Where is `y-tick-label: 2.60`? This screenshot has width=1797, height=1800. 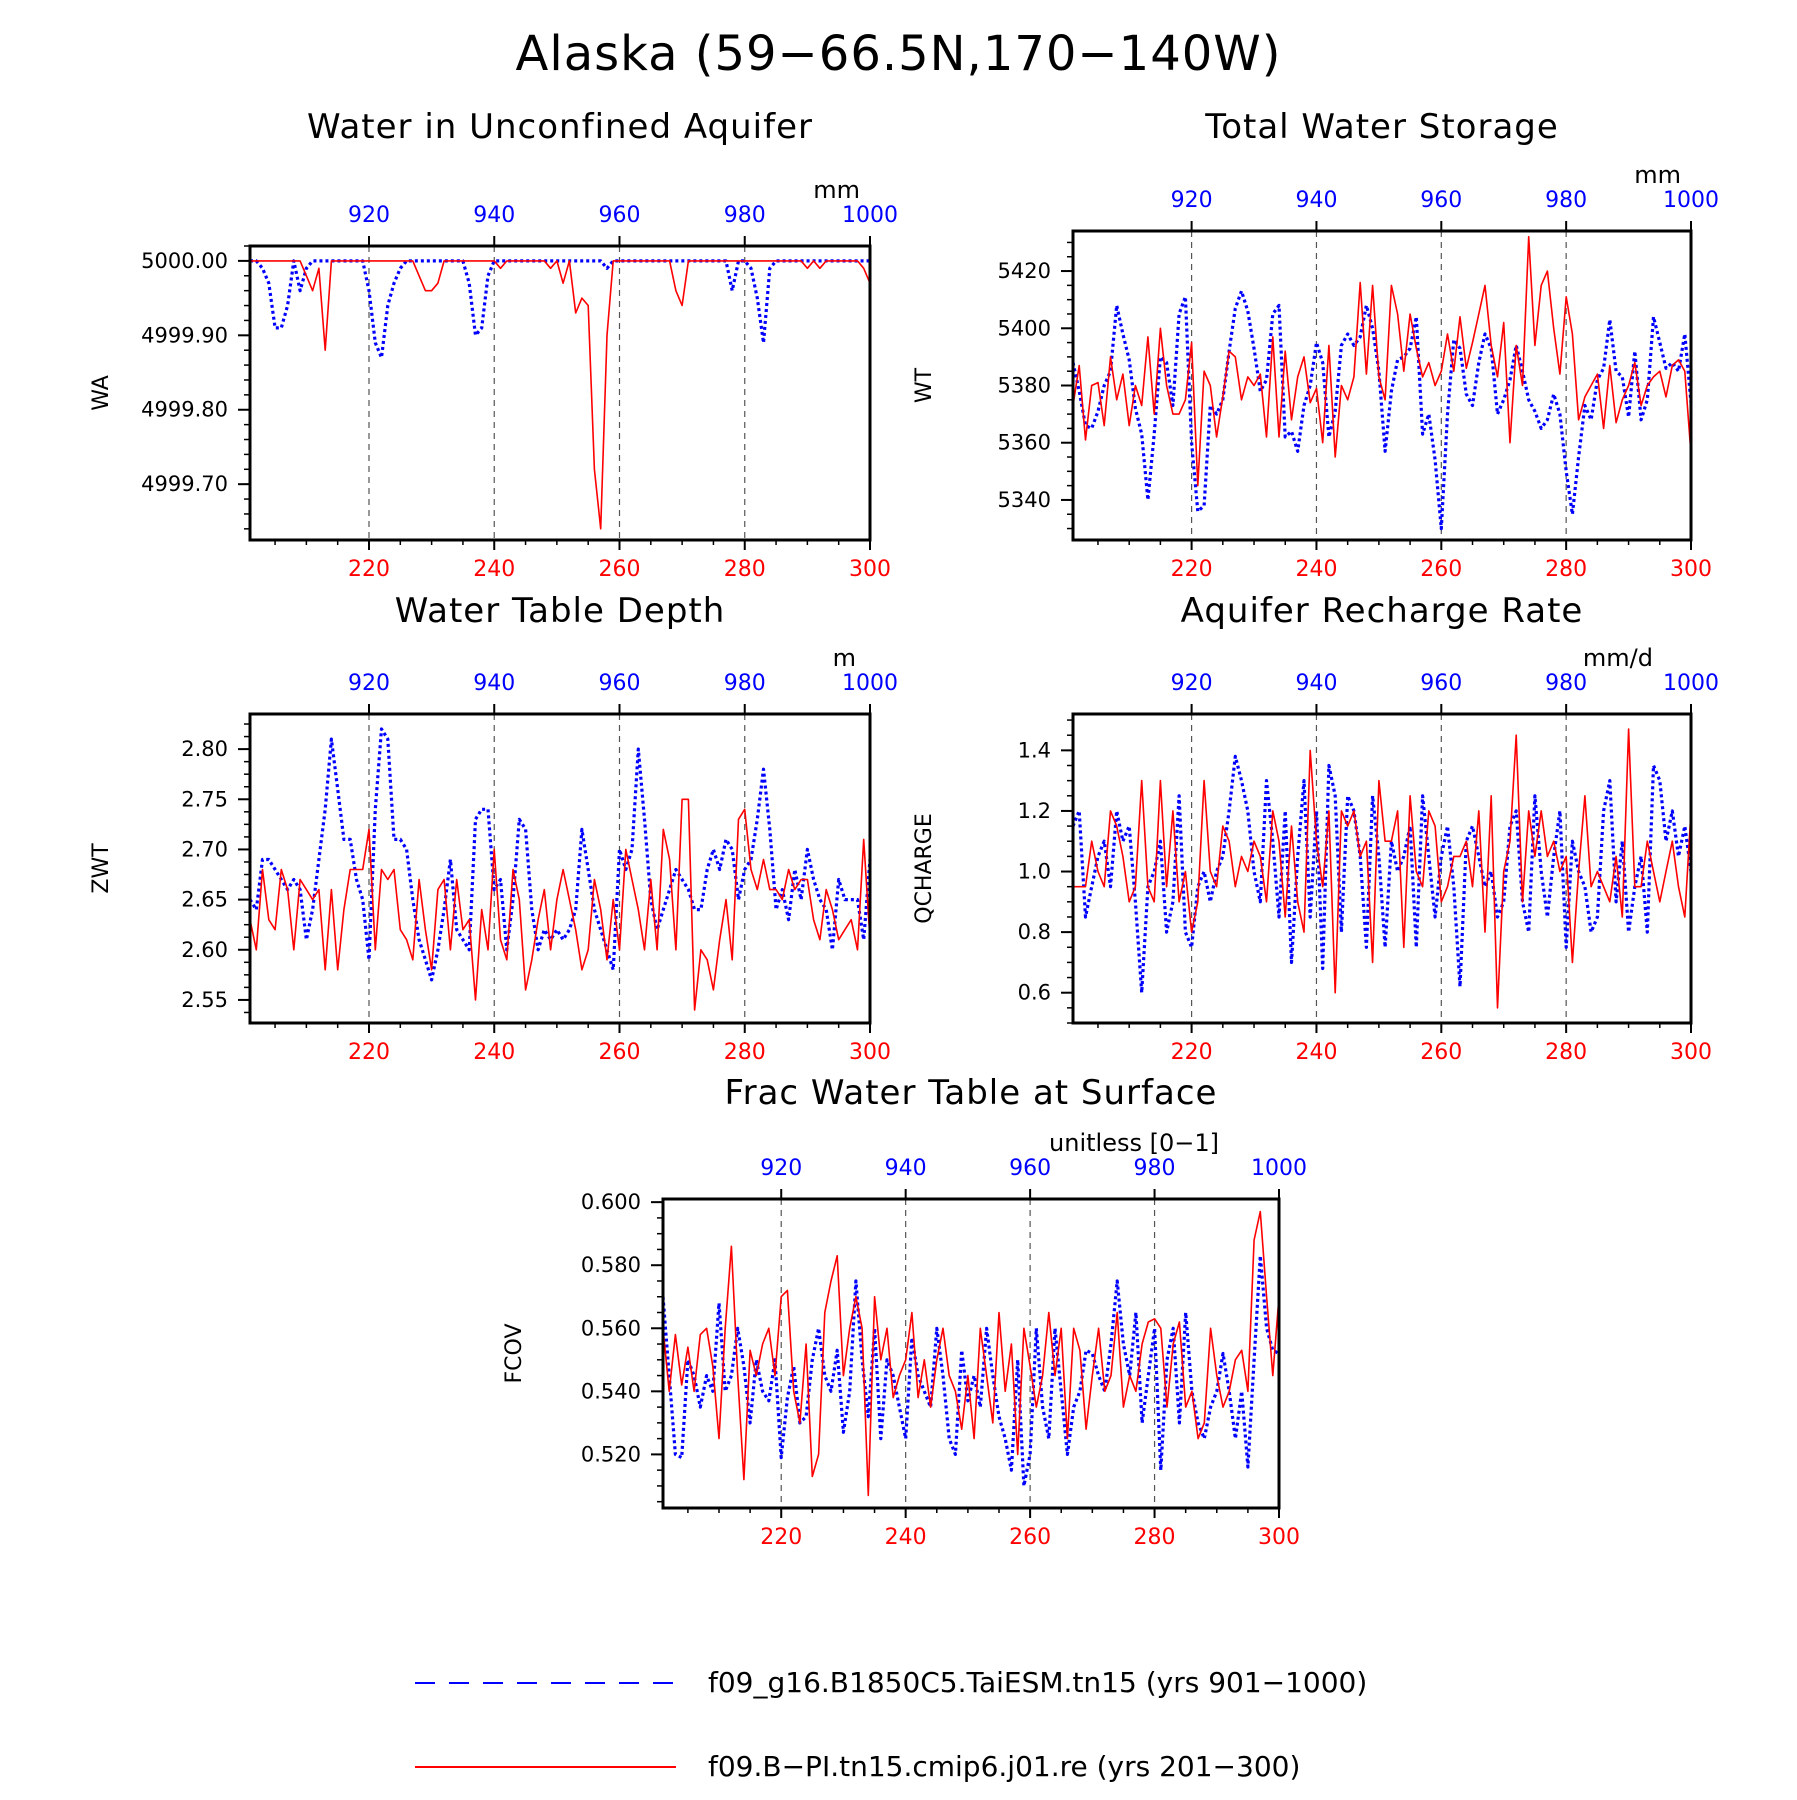 y-tick-label: 2.60 is located at coordinates (204, 950).